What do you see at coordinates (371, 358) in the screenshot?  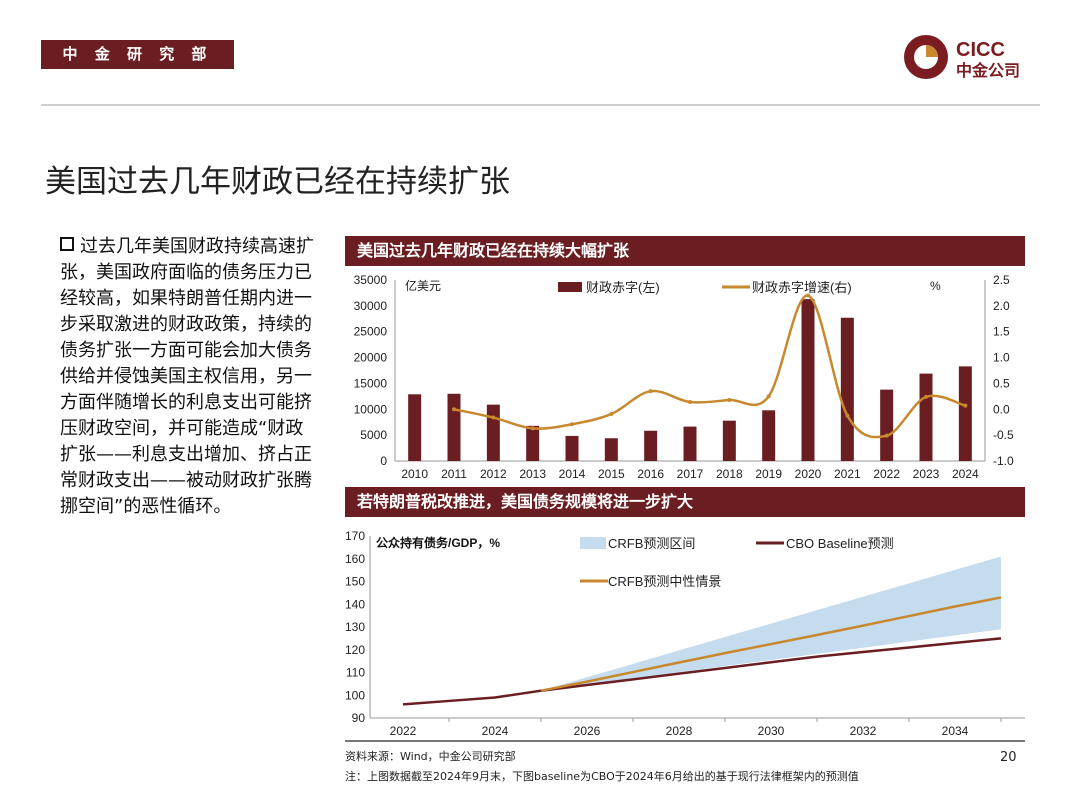 I see `y-left-tick-label: 20000` at bounding box center [371, 358].